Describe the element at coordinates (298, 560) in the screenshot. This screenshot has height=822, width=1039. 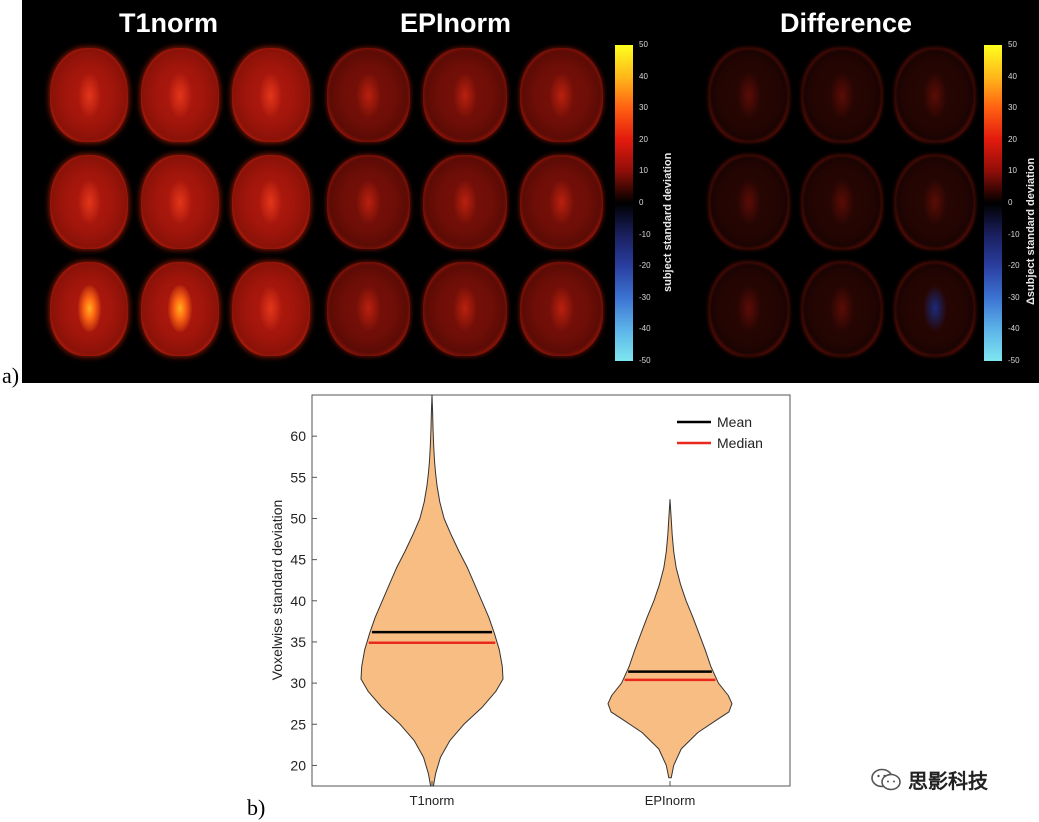
I see `y-tick-label: 45` at that location.